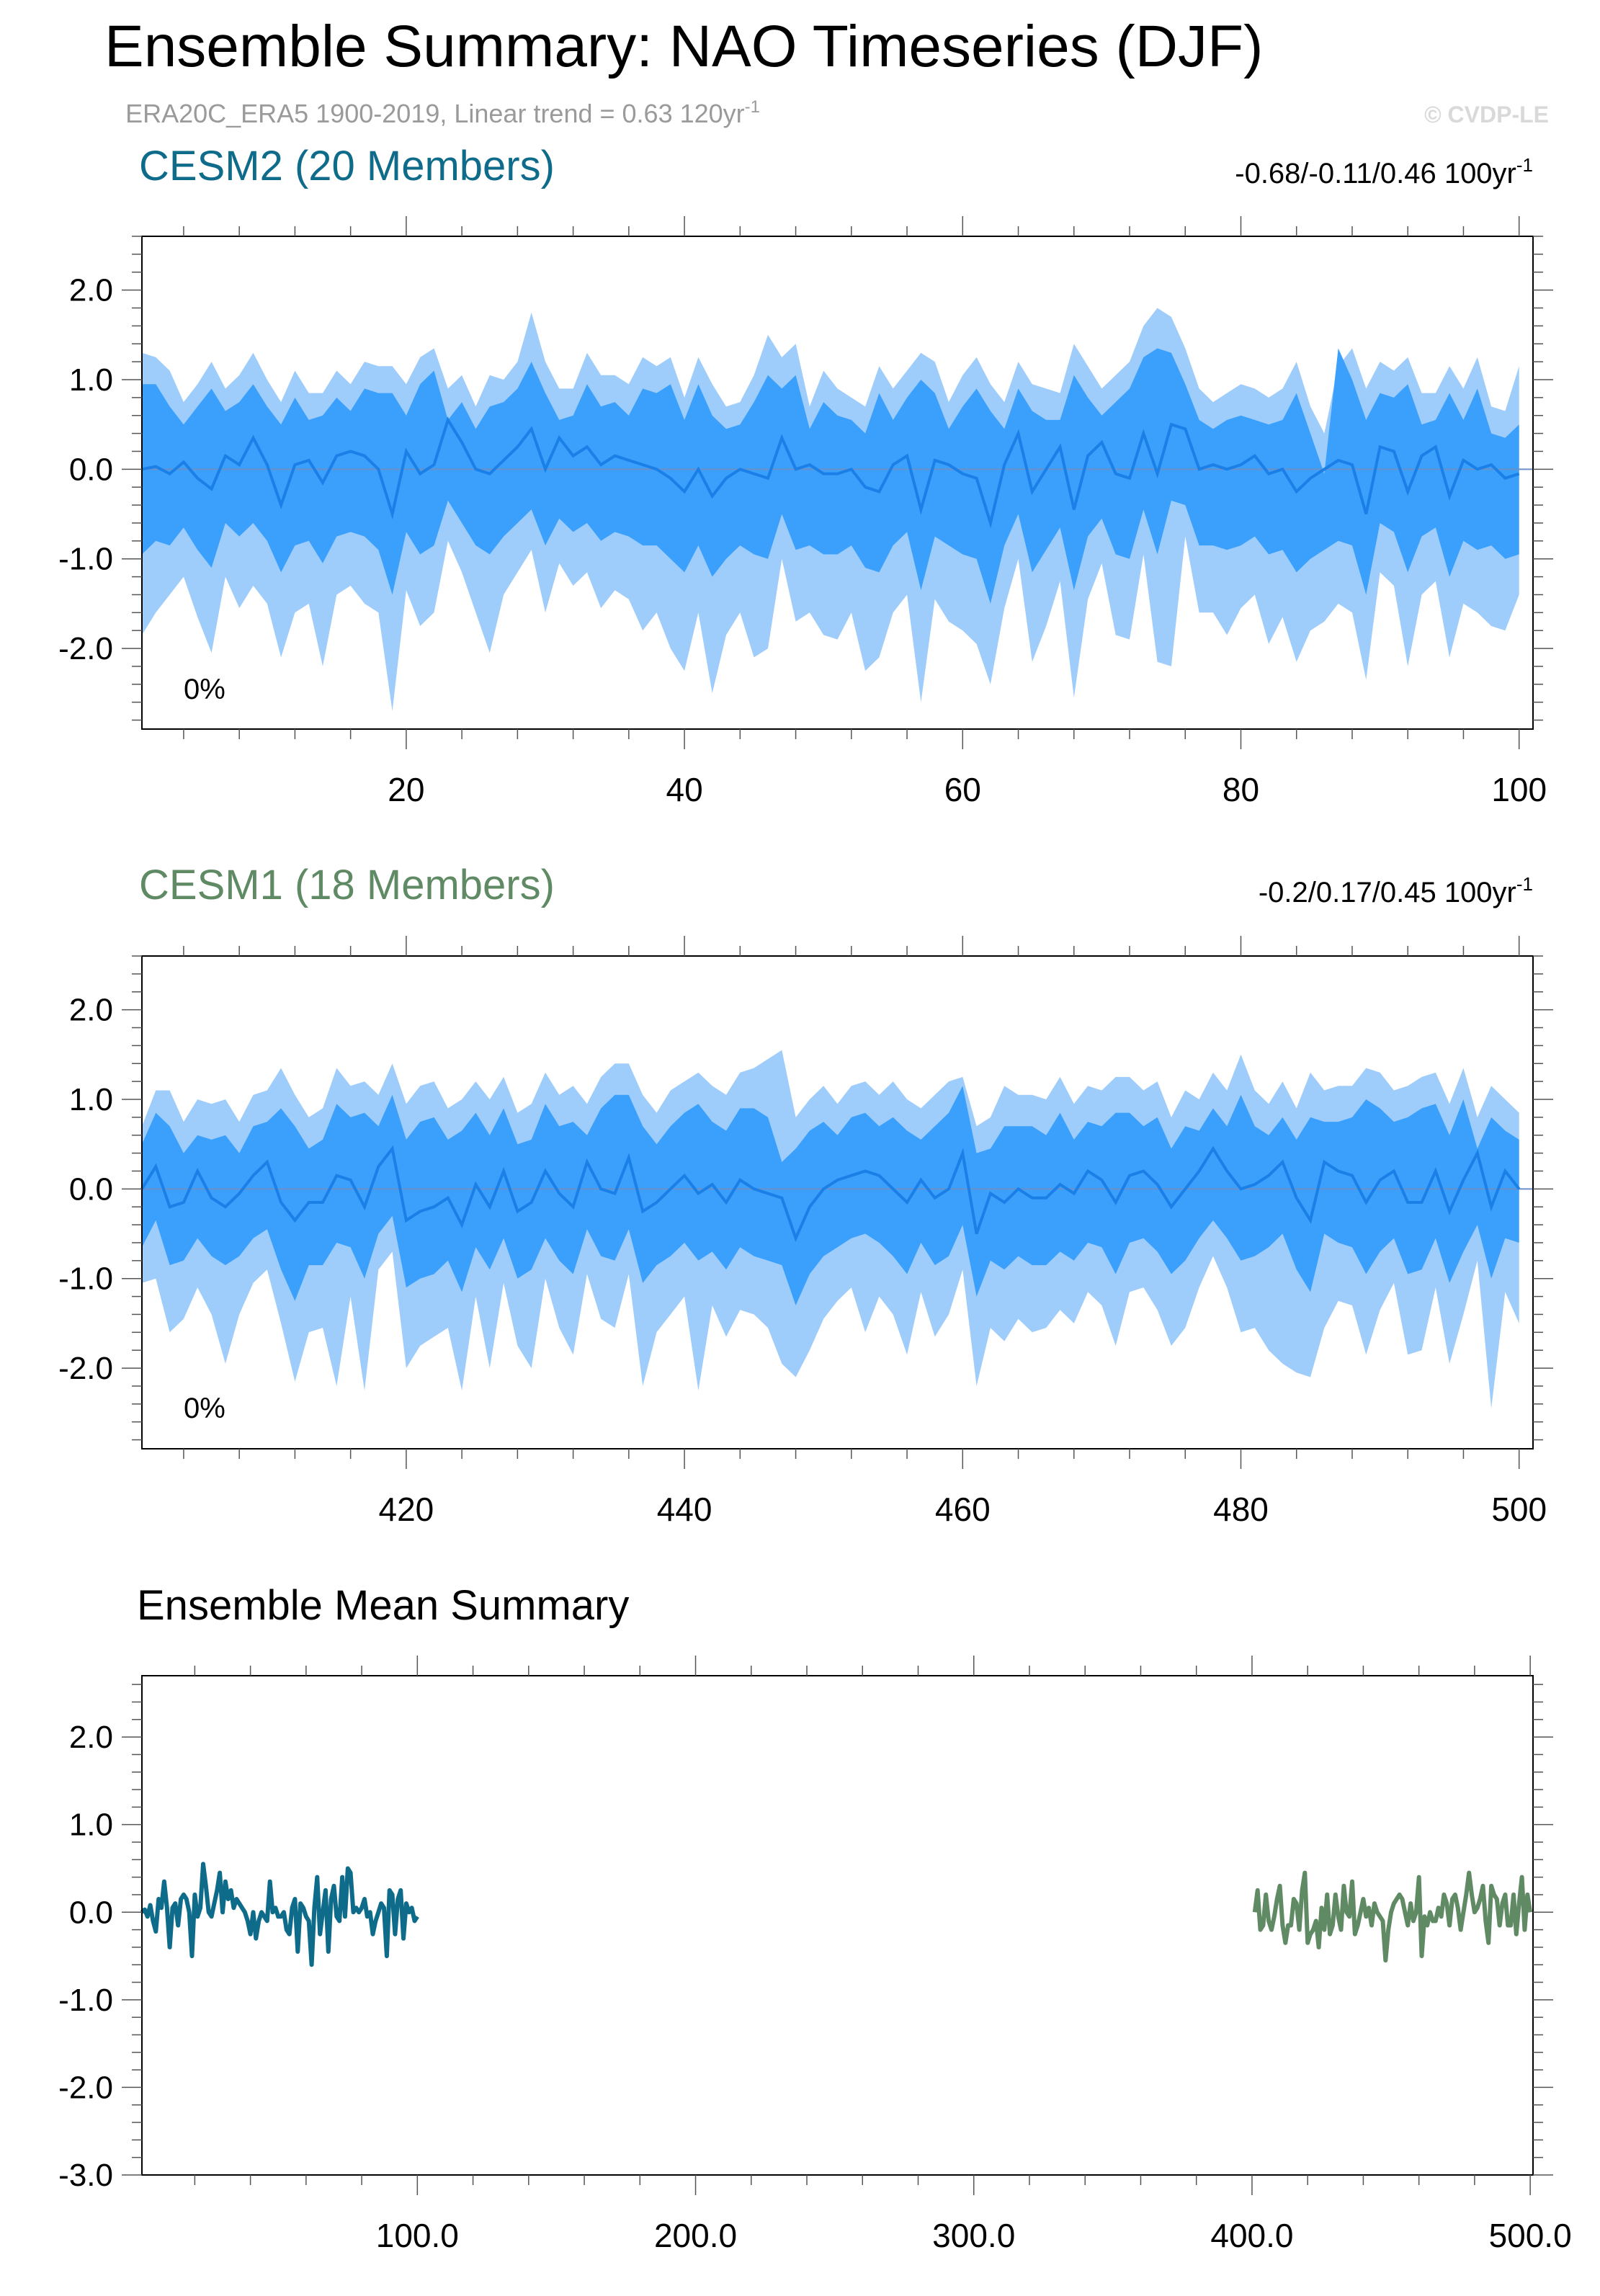 The image size is (1600, 2296). What do you see at coordinates (683, 46) in the screenshot?
I see `figure-title: Ensemble Summary: NAO Timeseries (DJF)` at bounding box center [683, 46].